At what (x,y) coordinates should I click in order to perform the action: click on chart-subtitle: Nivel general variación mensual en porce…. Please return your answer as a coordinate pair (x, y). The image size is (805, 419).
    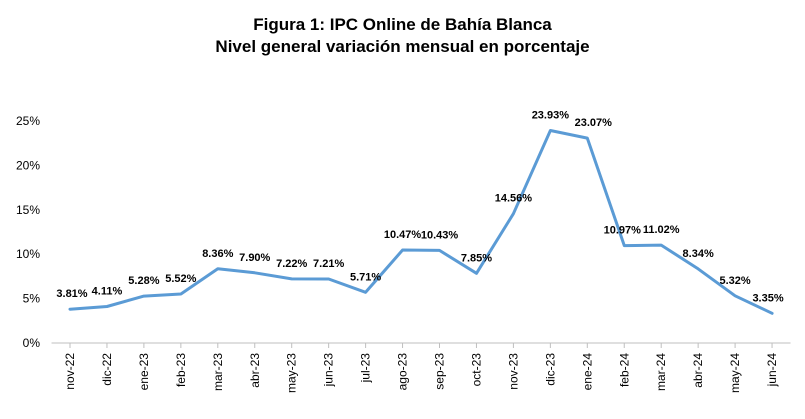
    Looking at the image, I should click on (402, 46).